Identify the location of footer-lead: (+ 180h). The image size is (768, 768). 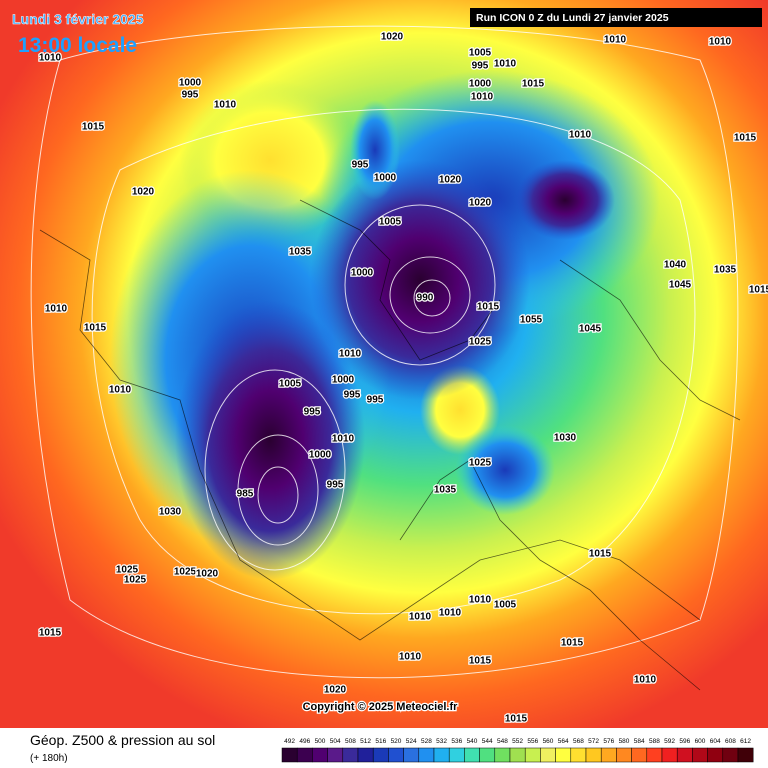
(49, 758).